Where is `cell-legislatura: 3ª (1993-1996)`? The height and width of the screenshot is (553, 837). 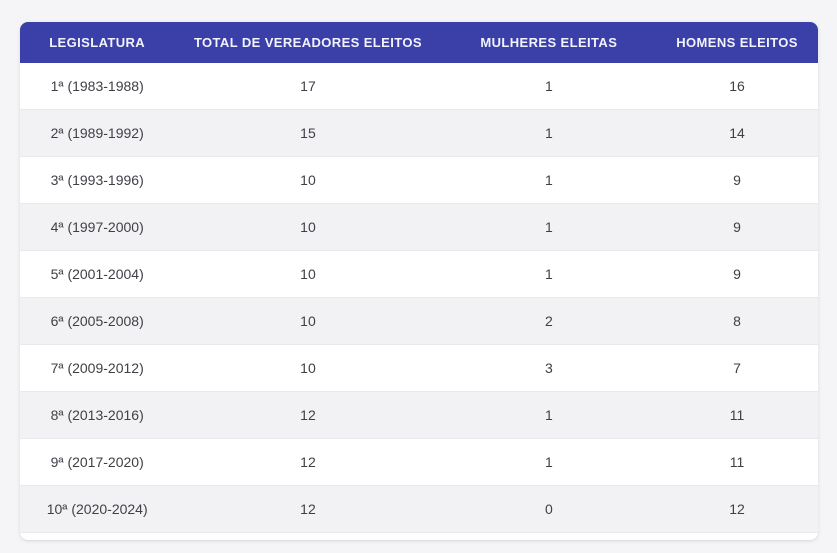
cell-legislatura: 3ª (1993-1996) is located at coordinates (97, 180).